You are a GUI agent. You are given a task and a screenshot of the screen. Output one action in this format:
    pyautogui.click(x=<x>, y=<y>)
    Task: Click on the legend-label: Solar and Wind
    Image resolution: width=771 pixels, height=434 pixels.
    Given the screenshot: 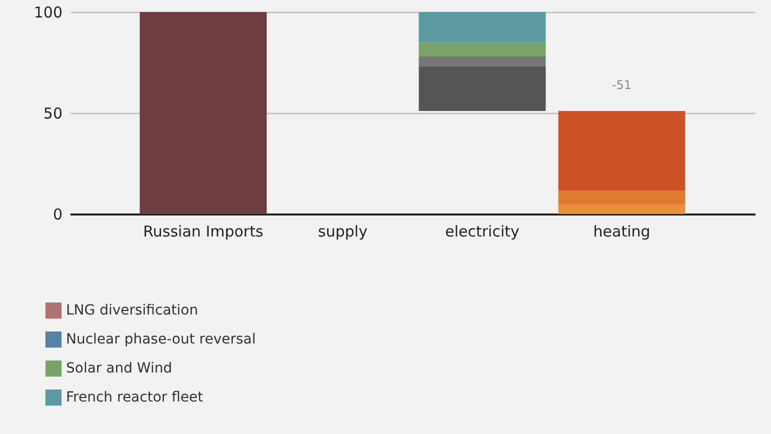 What is the action you would take?
    pyautogui.click(x=119, y=368)
    